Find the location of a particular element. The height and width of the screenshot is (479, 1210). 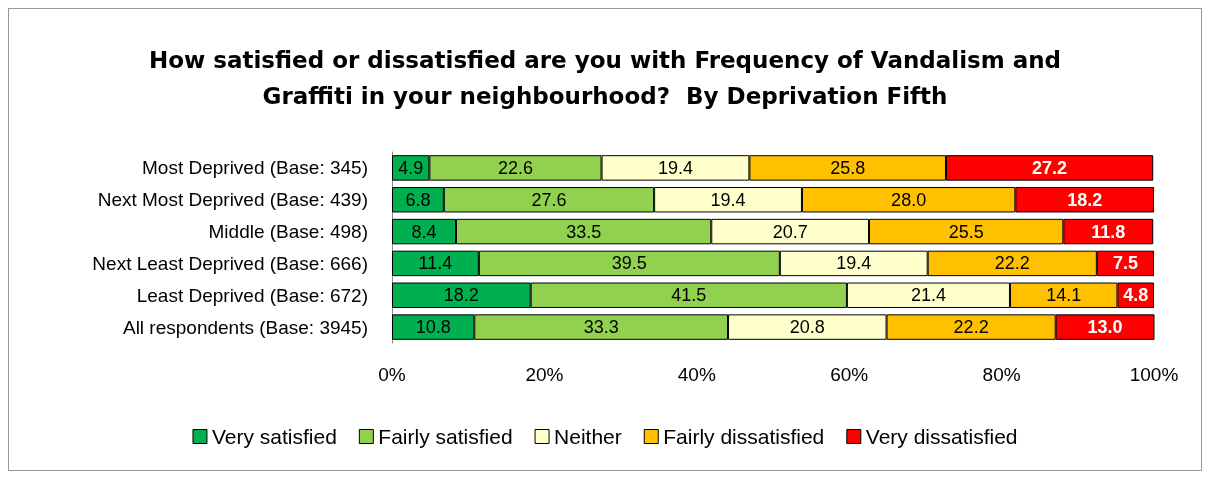

data-label: 4.8 is located at coordinates (1136, 295).